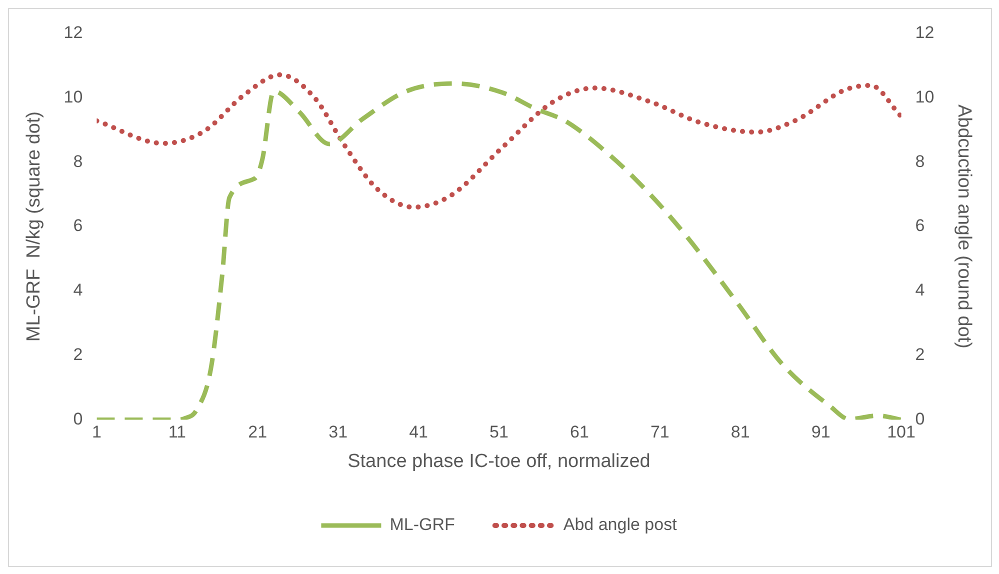  I want to click on y-tick-label: 2, so click(78, 354).